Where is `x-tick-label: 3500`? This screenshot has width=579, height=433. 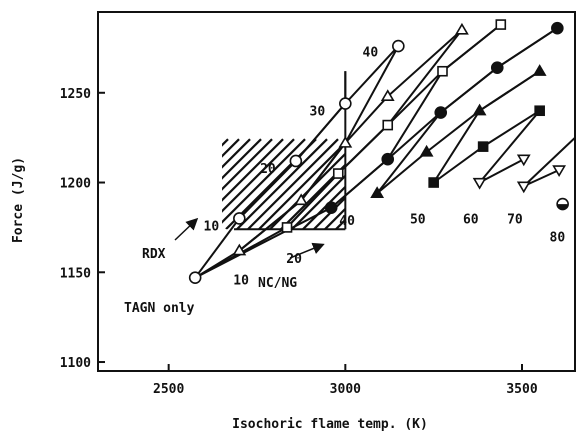 x-tick-label: 3500 is located at coordinates (521, 389).